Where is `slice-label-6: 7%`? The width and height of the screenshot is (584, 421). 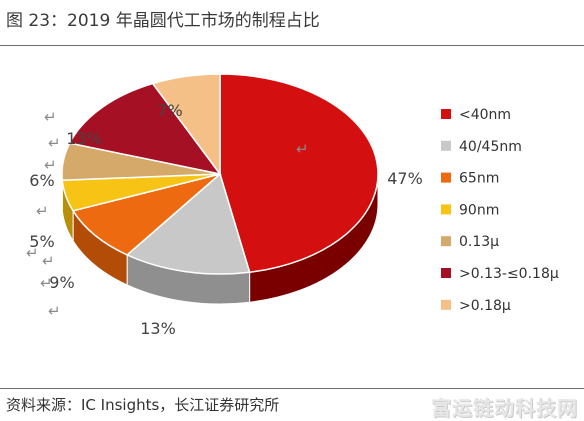 slice-label-6: 7% is located at coordinates (169, 110).